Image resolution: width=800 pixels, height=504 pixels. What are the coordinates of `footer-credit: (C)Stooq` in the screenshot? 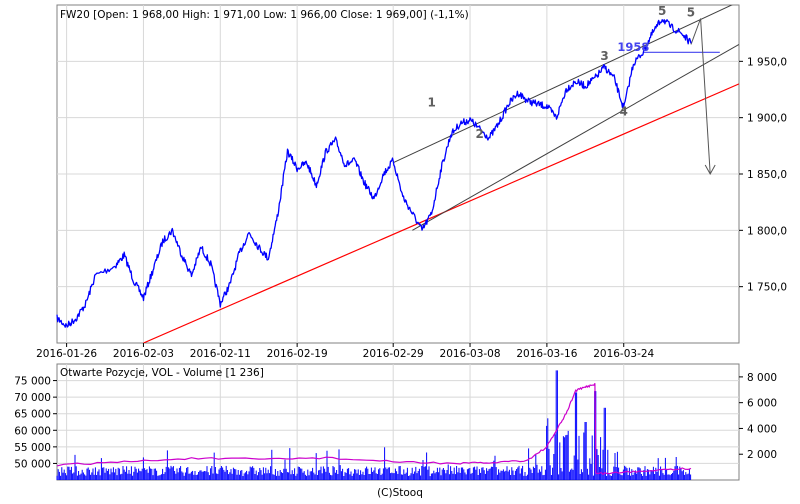 It's located at (400, 493).